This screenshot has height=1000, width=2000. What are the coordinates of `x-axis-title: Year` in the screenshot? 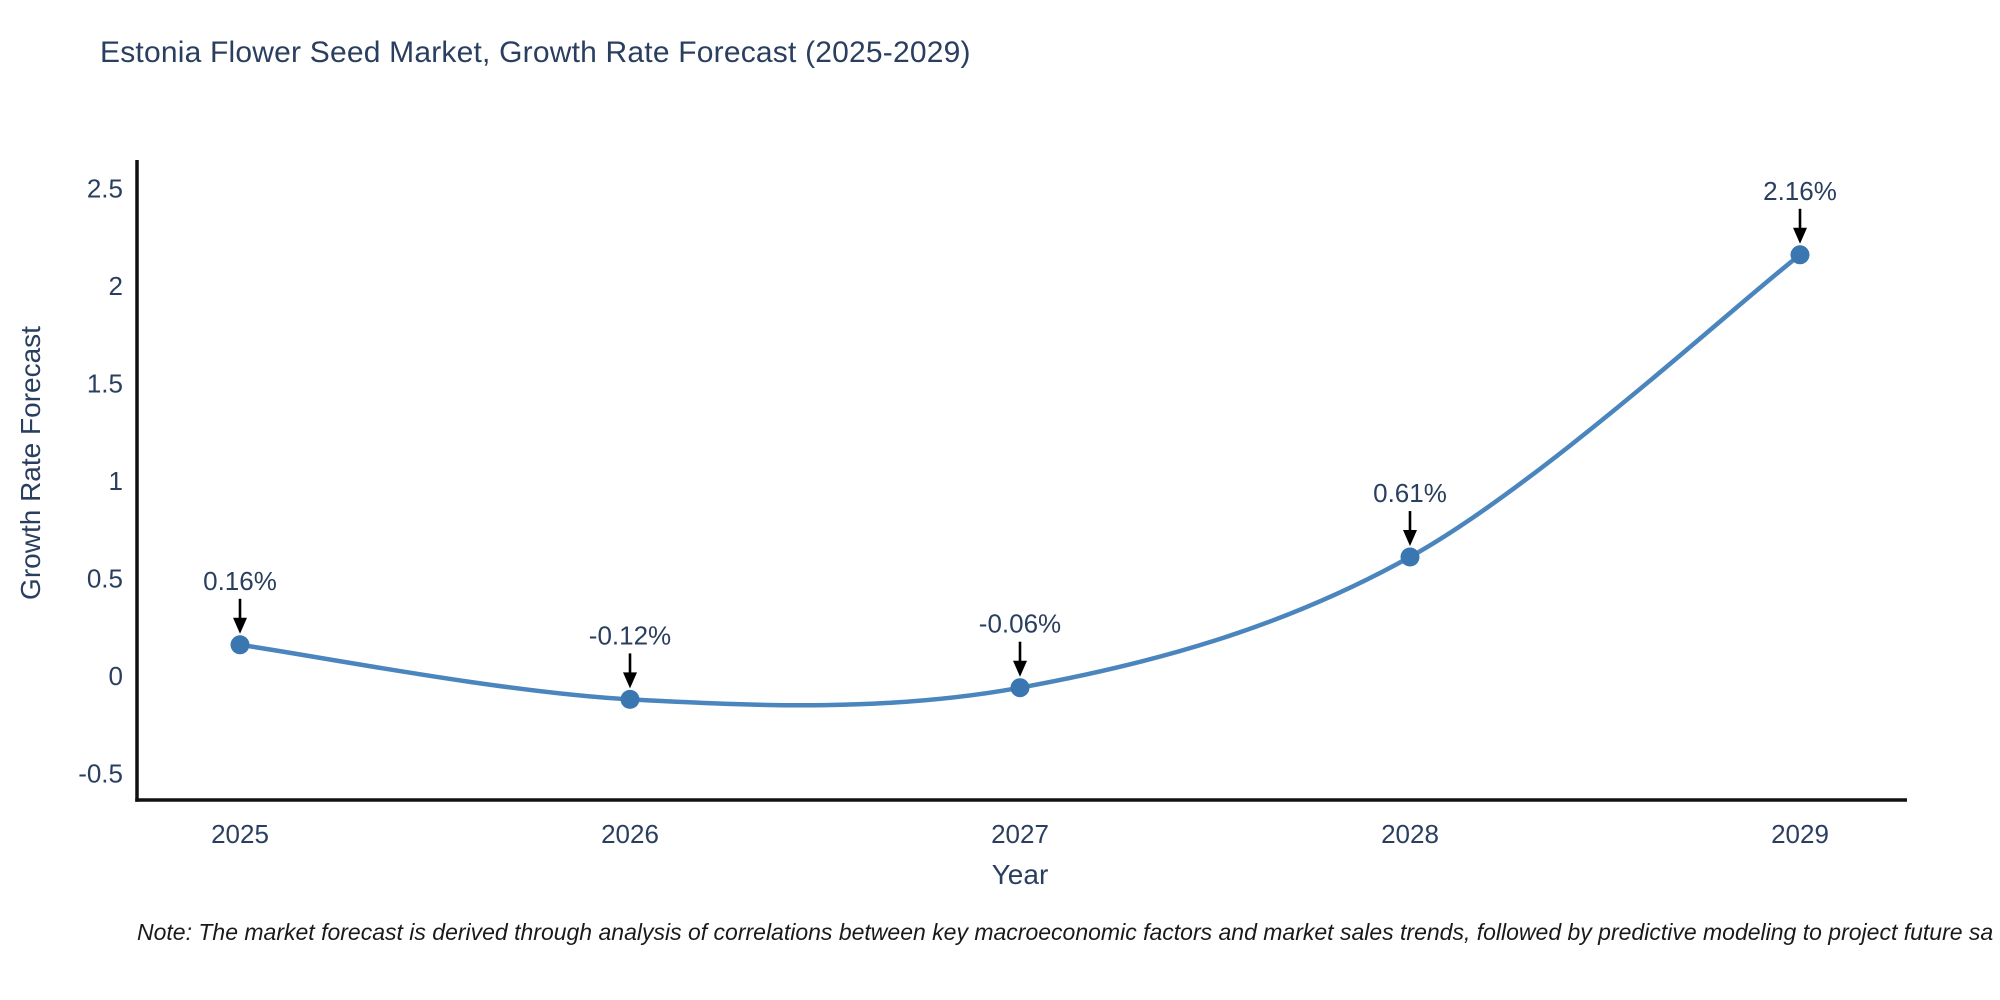 It's located at (1020, 874).